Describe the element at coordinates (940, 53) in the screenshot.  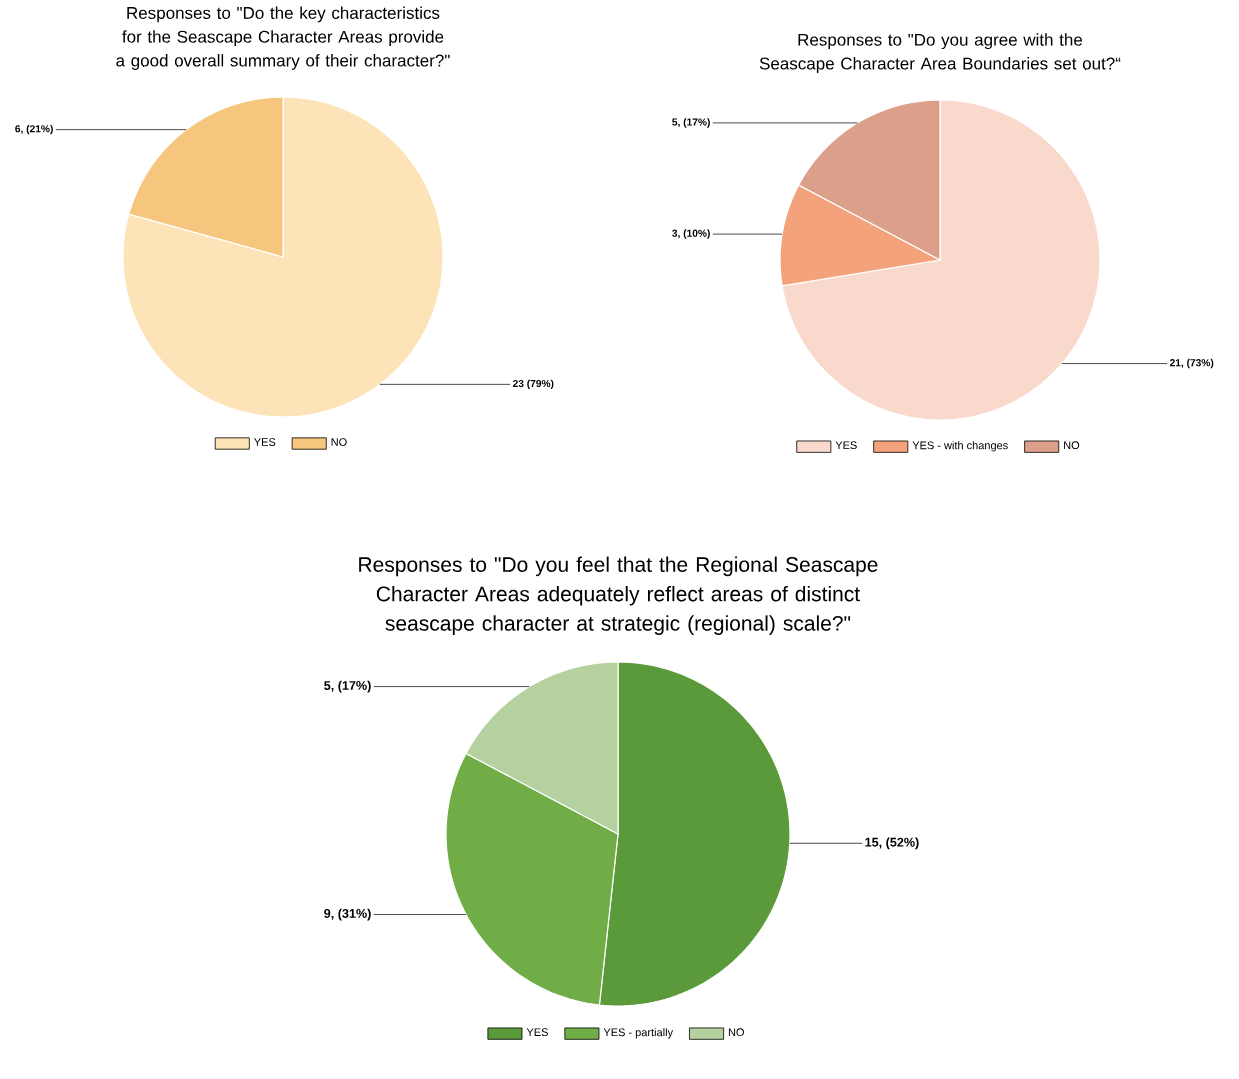
I see `chart-title: Responses to "Do you agree with the Seascape Character Area Boundaries set out?“` at that location.